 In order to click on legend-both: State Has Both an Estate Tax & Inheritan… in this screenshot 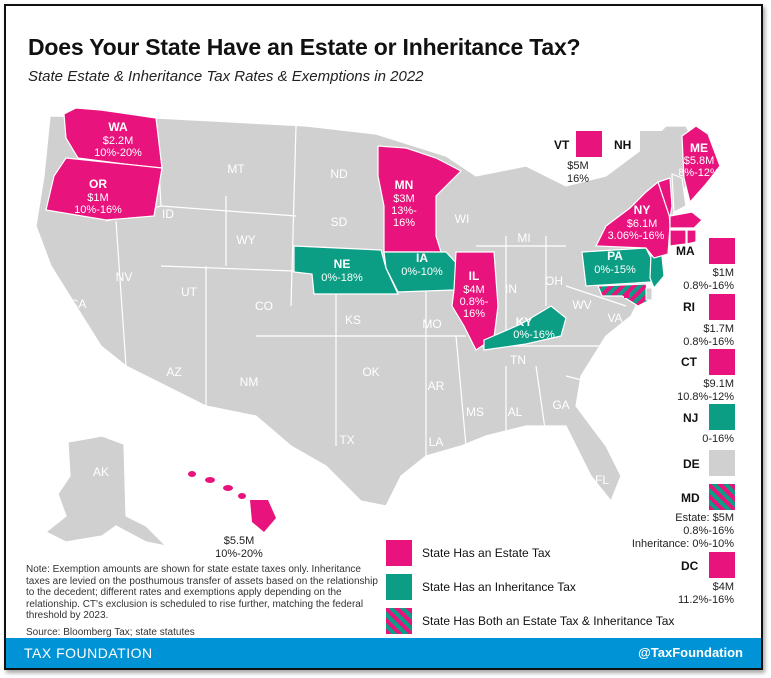, I will do `click(530, 621)`.